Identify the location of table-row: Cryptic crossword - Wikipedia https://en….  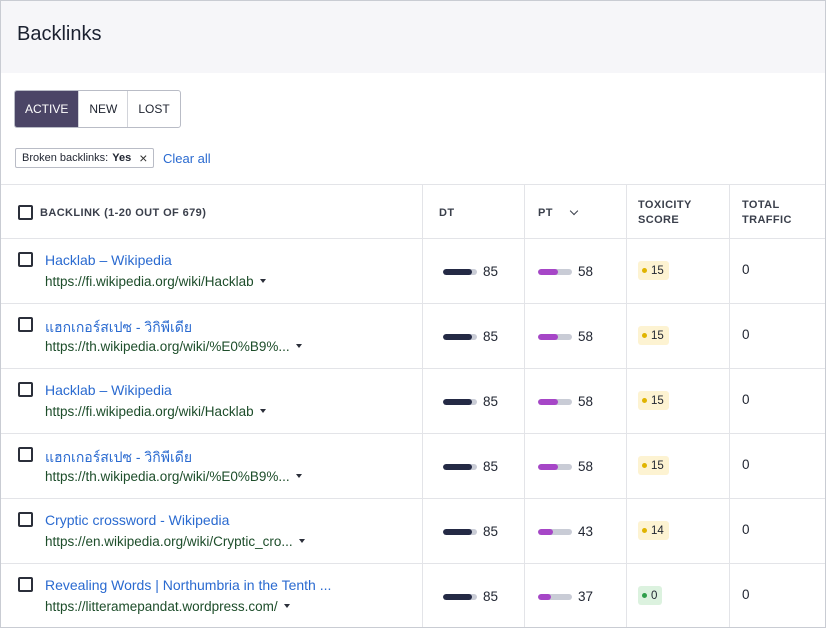
(413, 531).